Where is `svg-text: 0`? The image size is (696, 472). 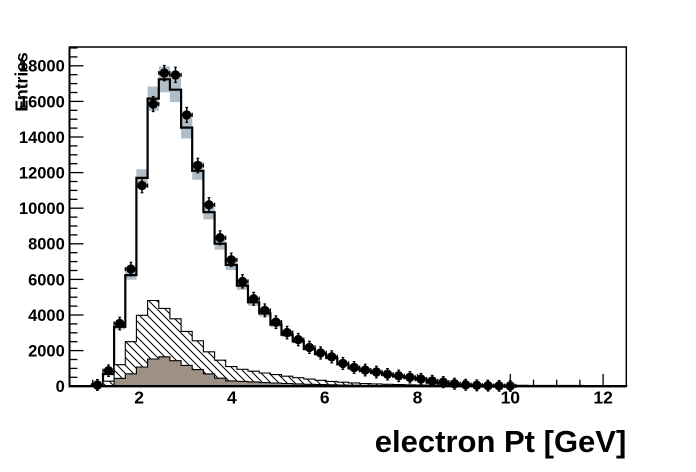
svg-text: 0 is located at coordinates (60, 387).